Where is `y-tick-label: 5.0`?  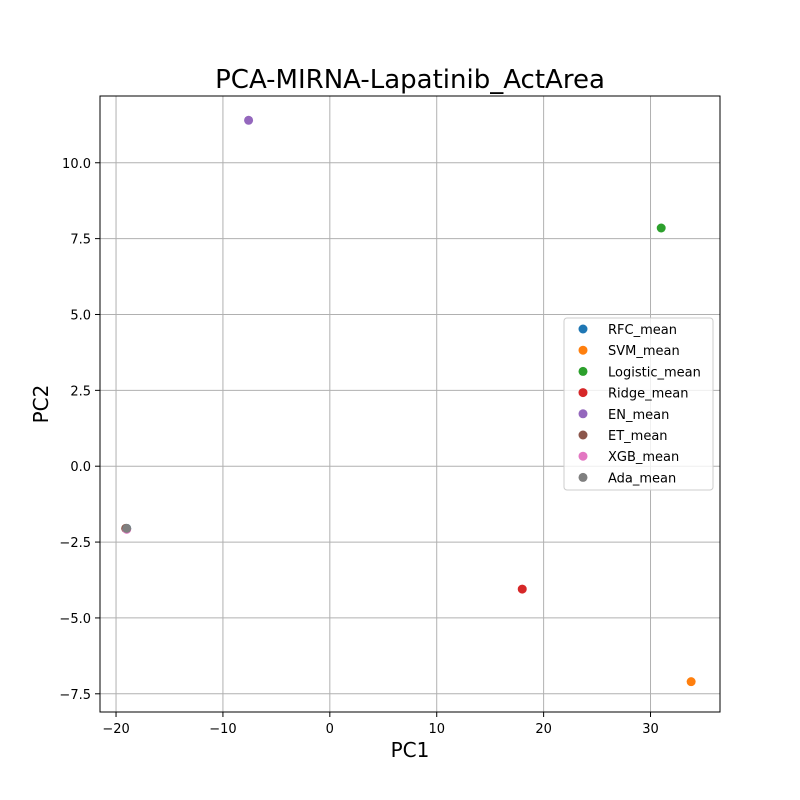
y-tick-label: 5.0 is located at coordinates (80, 315).